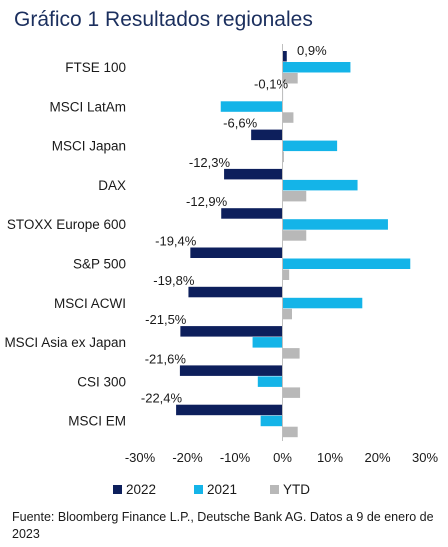 Image resolution: width=448 pixels, height=547 pixels. Describe the element at coordinates (377, 457) in the screenshot. I see `x-tick-label: 20%` at that location.